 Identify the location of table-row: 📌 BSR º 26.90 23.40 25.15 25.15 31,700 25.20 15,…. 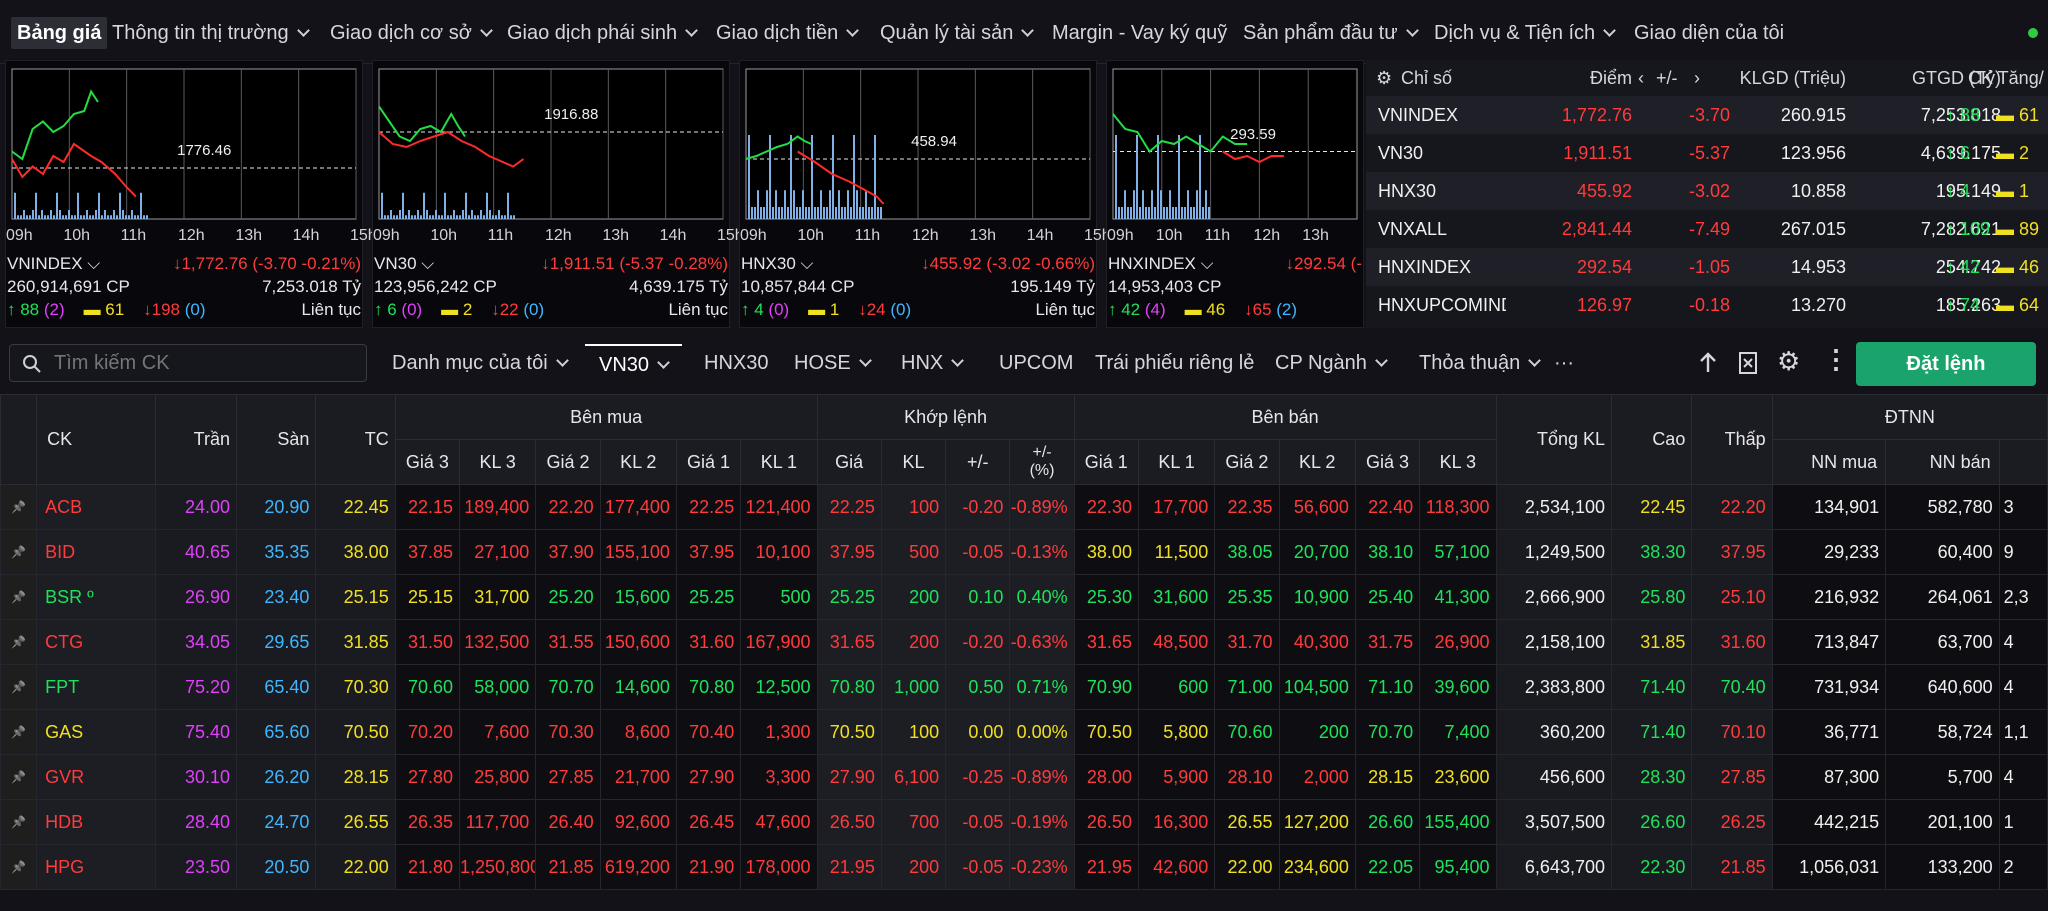
(1024, 597).